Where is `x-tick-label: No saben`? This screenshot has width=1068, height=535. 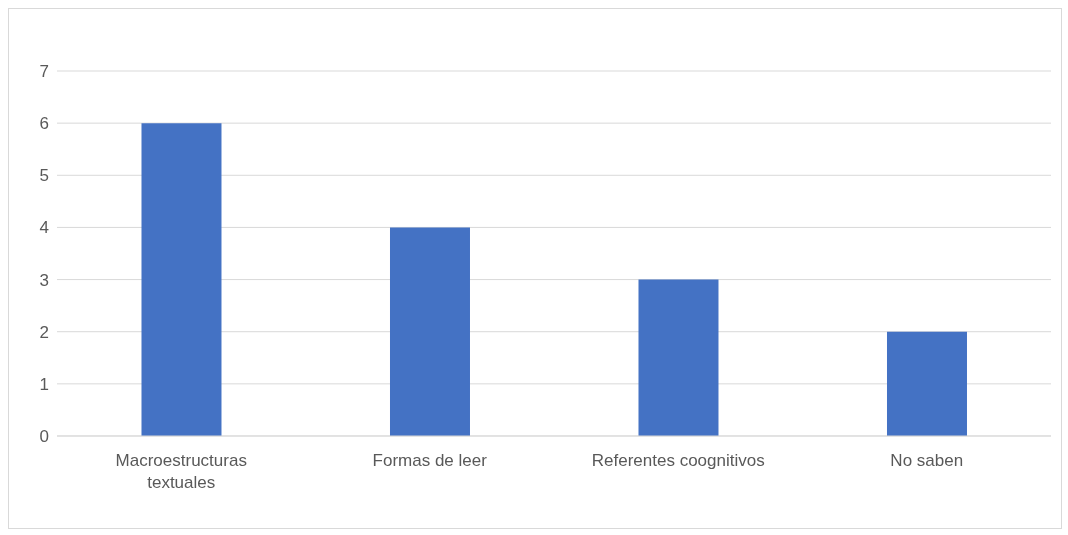
x-tick-label: No saben is located at coordinates (927, 460).